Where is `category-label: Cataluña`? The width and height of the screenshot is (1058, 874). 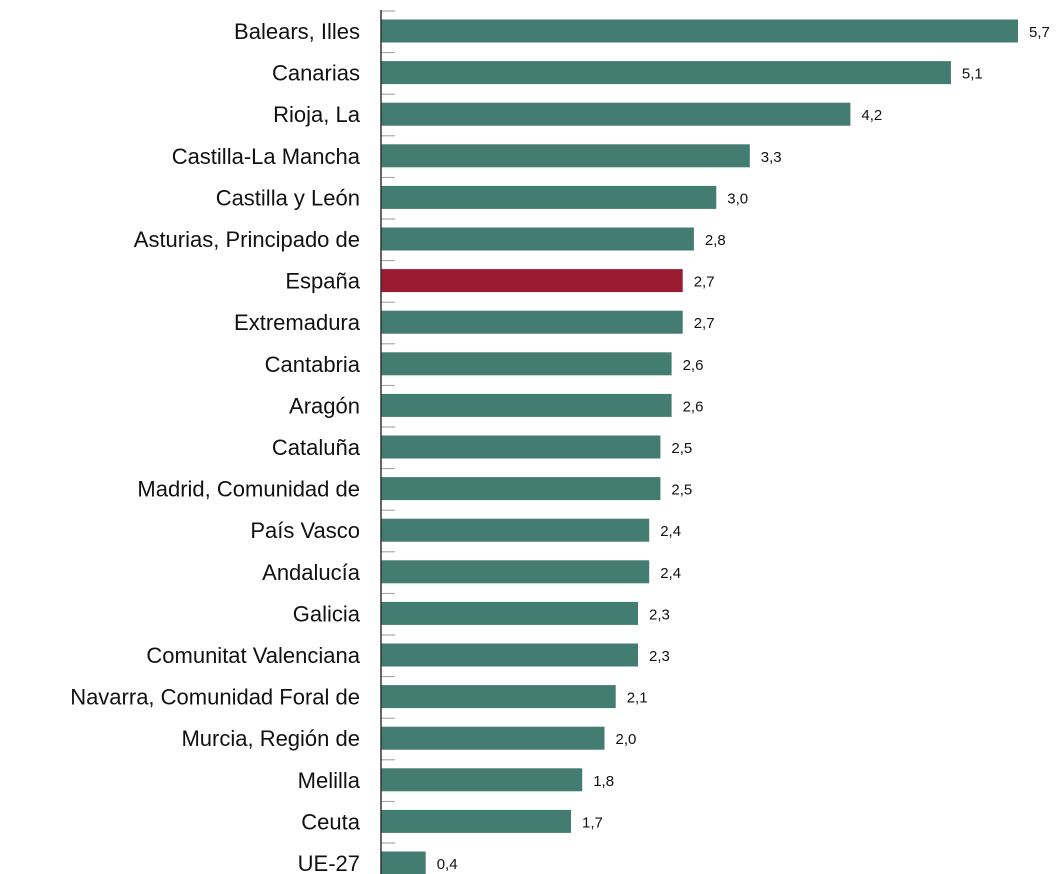
category-label: Cataluña is located at coordinates (316, 447).